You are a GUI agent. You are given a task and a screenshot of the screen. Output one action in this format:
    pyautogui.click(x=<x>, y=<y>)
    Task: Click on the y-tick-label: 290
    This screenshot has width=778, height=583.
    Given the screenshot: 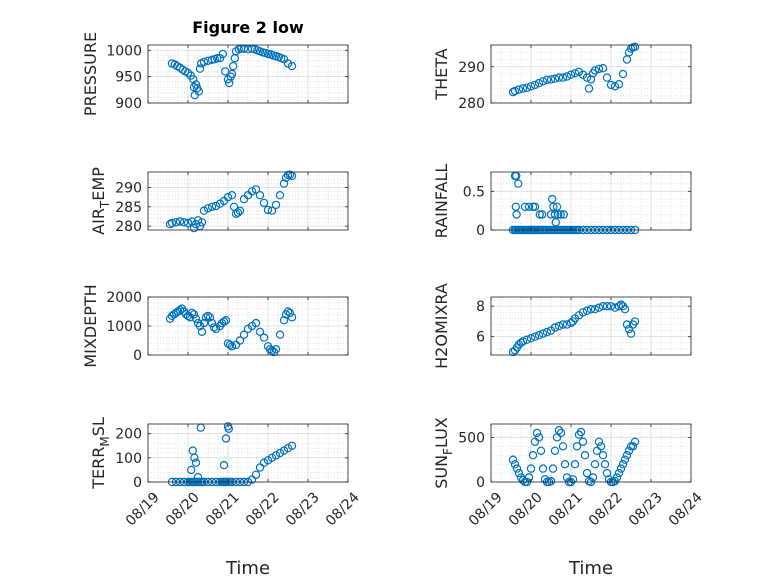 What is the action you would take?
    pyautogui.click(x=471, y=68)
    